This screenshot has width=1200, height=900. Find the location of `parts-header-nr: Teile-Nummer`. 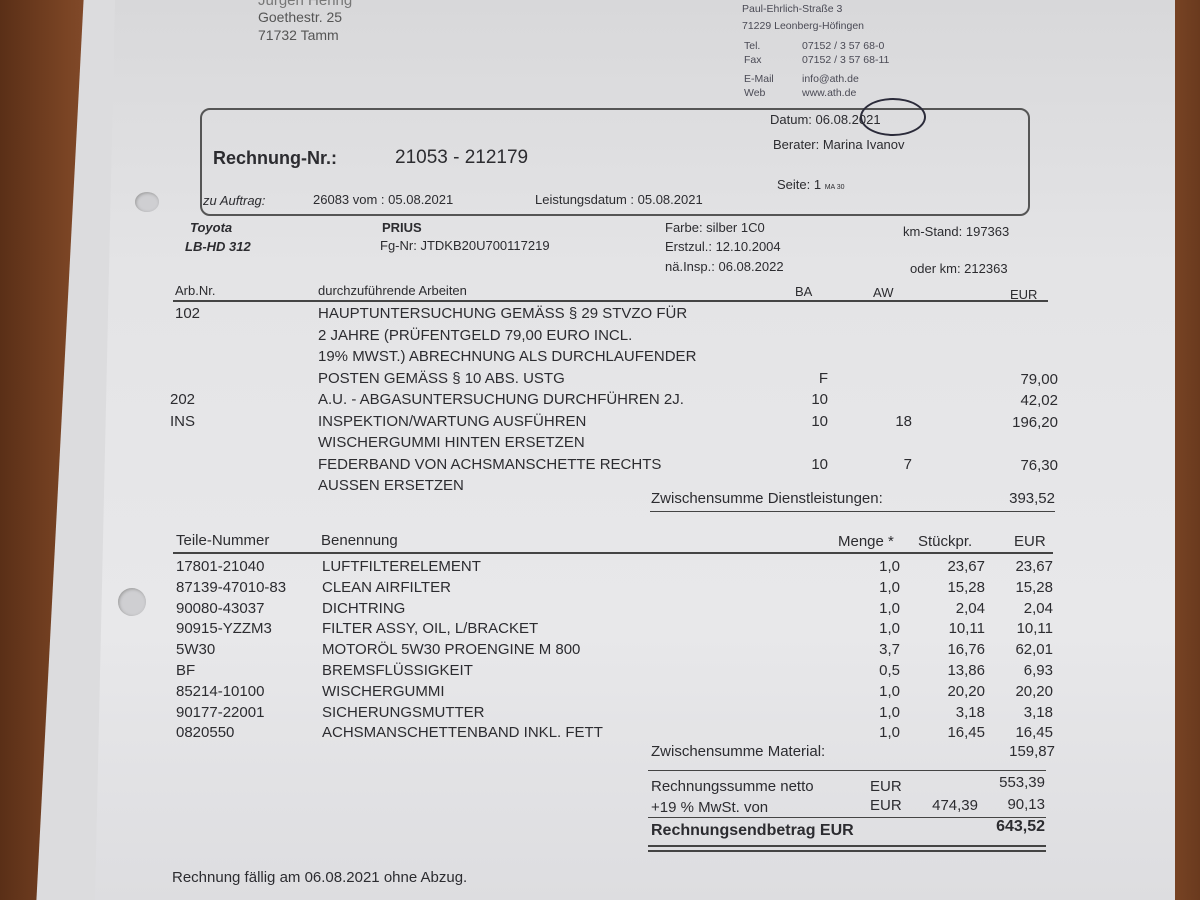

parts-header-nr: Teile-Nummer is located at coordinates (223, 540).